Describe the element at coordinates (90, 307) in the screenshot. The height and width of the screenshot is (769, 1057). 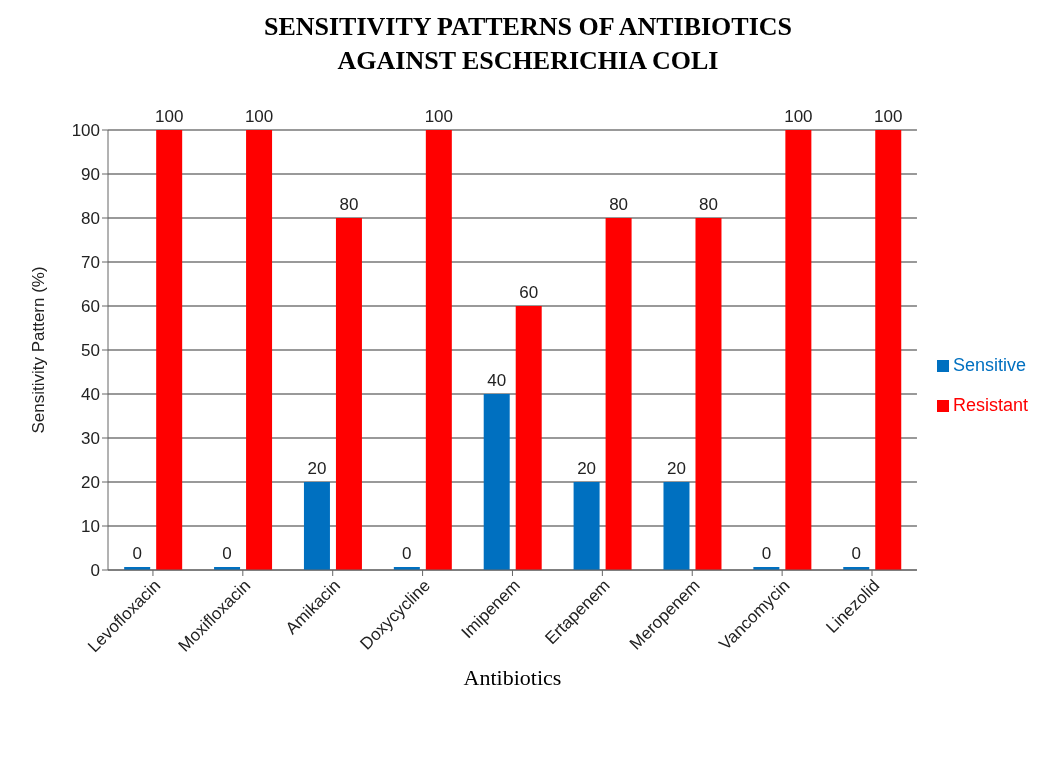
I see `y-tick-label: 60` at that location.